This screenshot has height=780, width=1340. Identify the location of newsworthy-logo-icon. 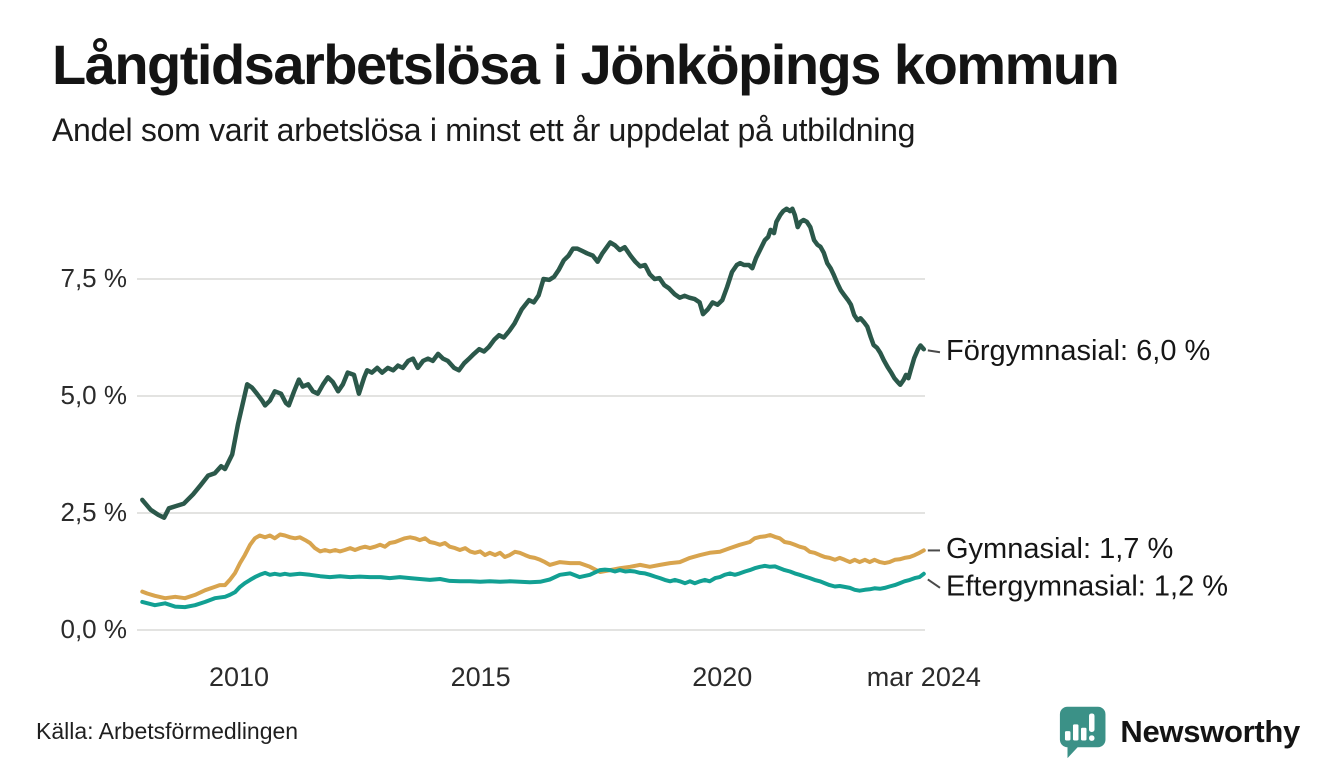
(1081, 732).